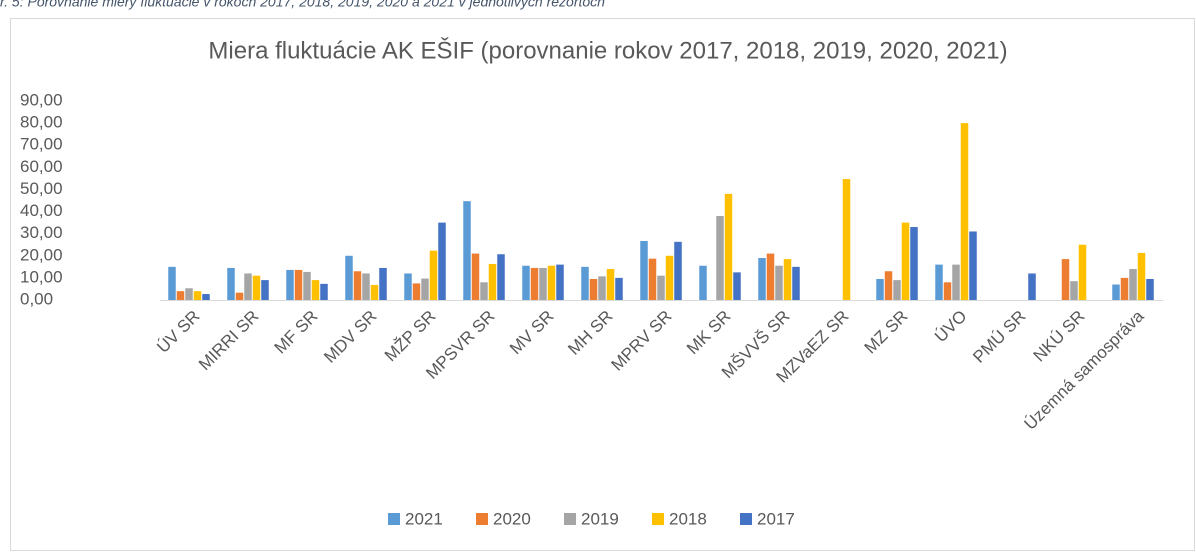 The height and width of the screenshot is (552, 1196). Describe the element at coordinates (512, 518) in the screenshot. I see `legend-label: 2020` at that location.